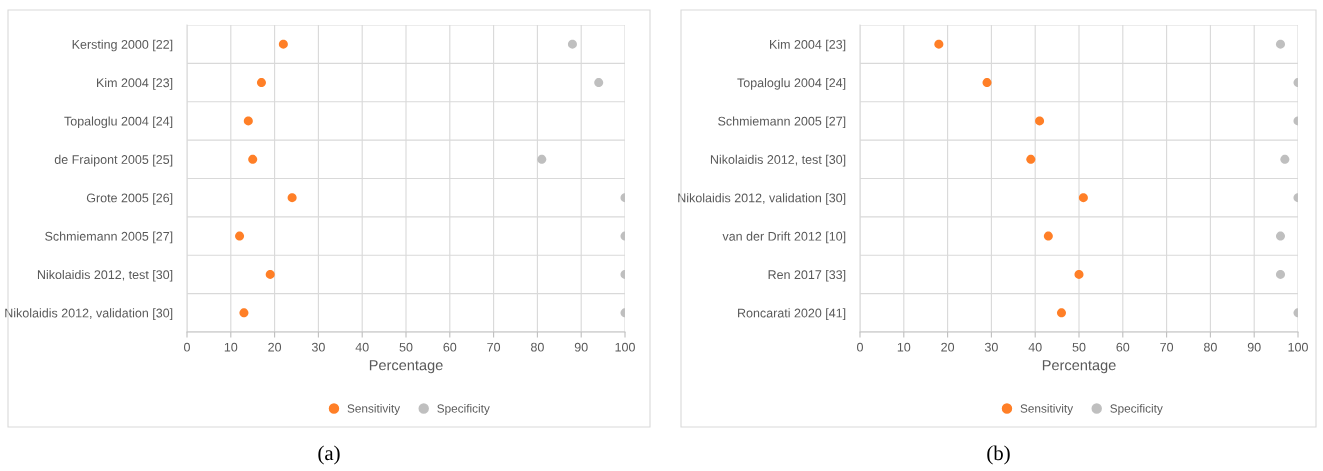  Describe the element at coordinates (329, 455) in the screenshot. I see `text: (a)` at that location.